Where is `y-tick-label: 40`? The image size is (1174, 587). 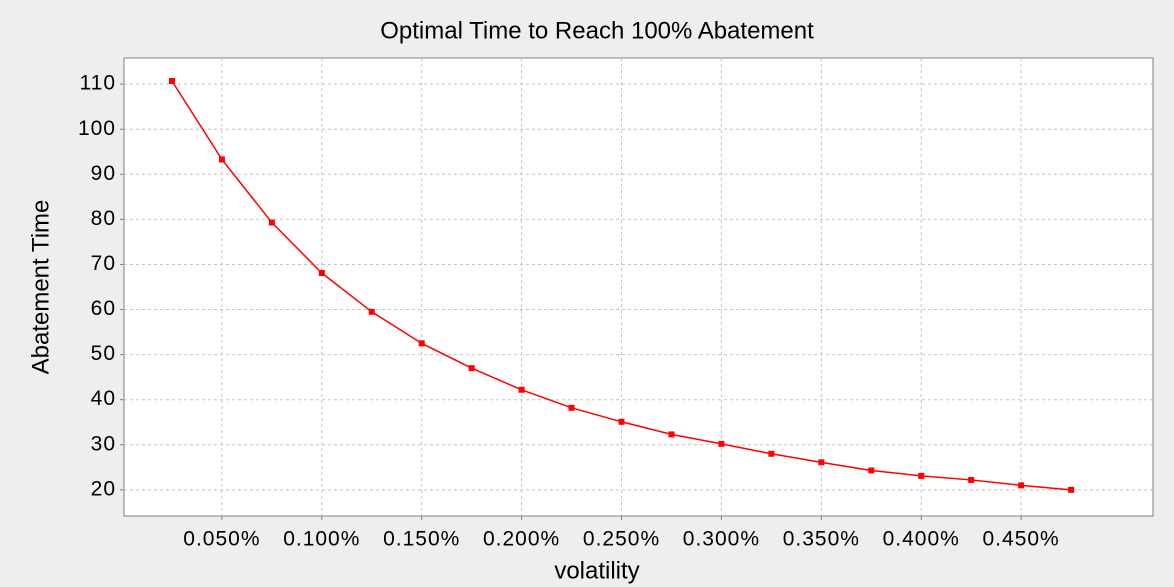
y-tick-label: 40 is located at coordinates (103, 398).